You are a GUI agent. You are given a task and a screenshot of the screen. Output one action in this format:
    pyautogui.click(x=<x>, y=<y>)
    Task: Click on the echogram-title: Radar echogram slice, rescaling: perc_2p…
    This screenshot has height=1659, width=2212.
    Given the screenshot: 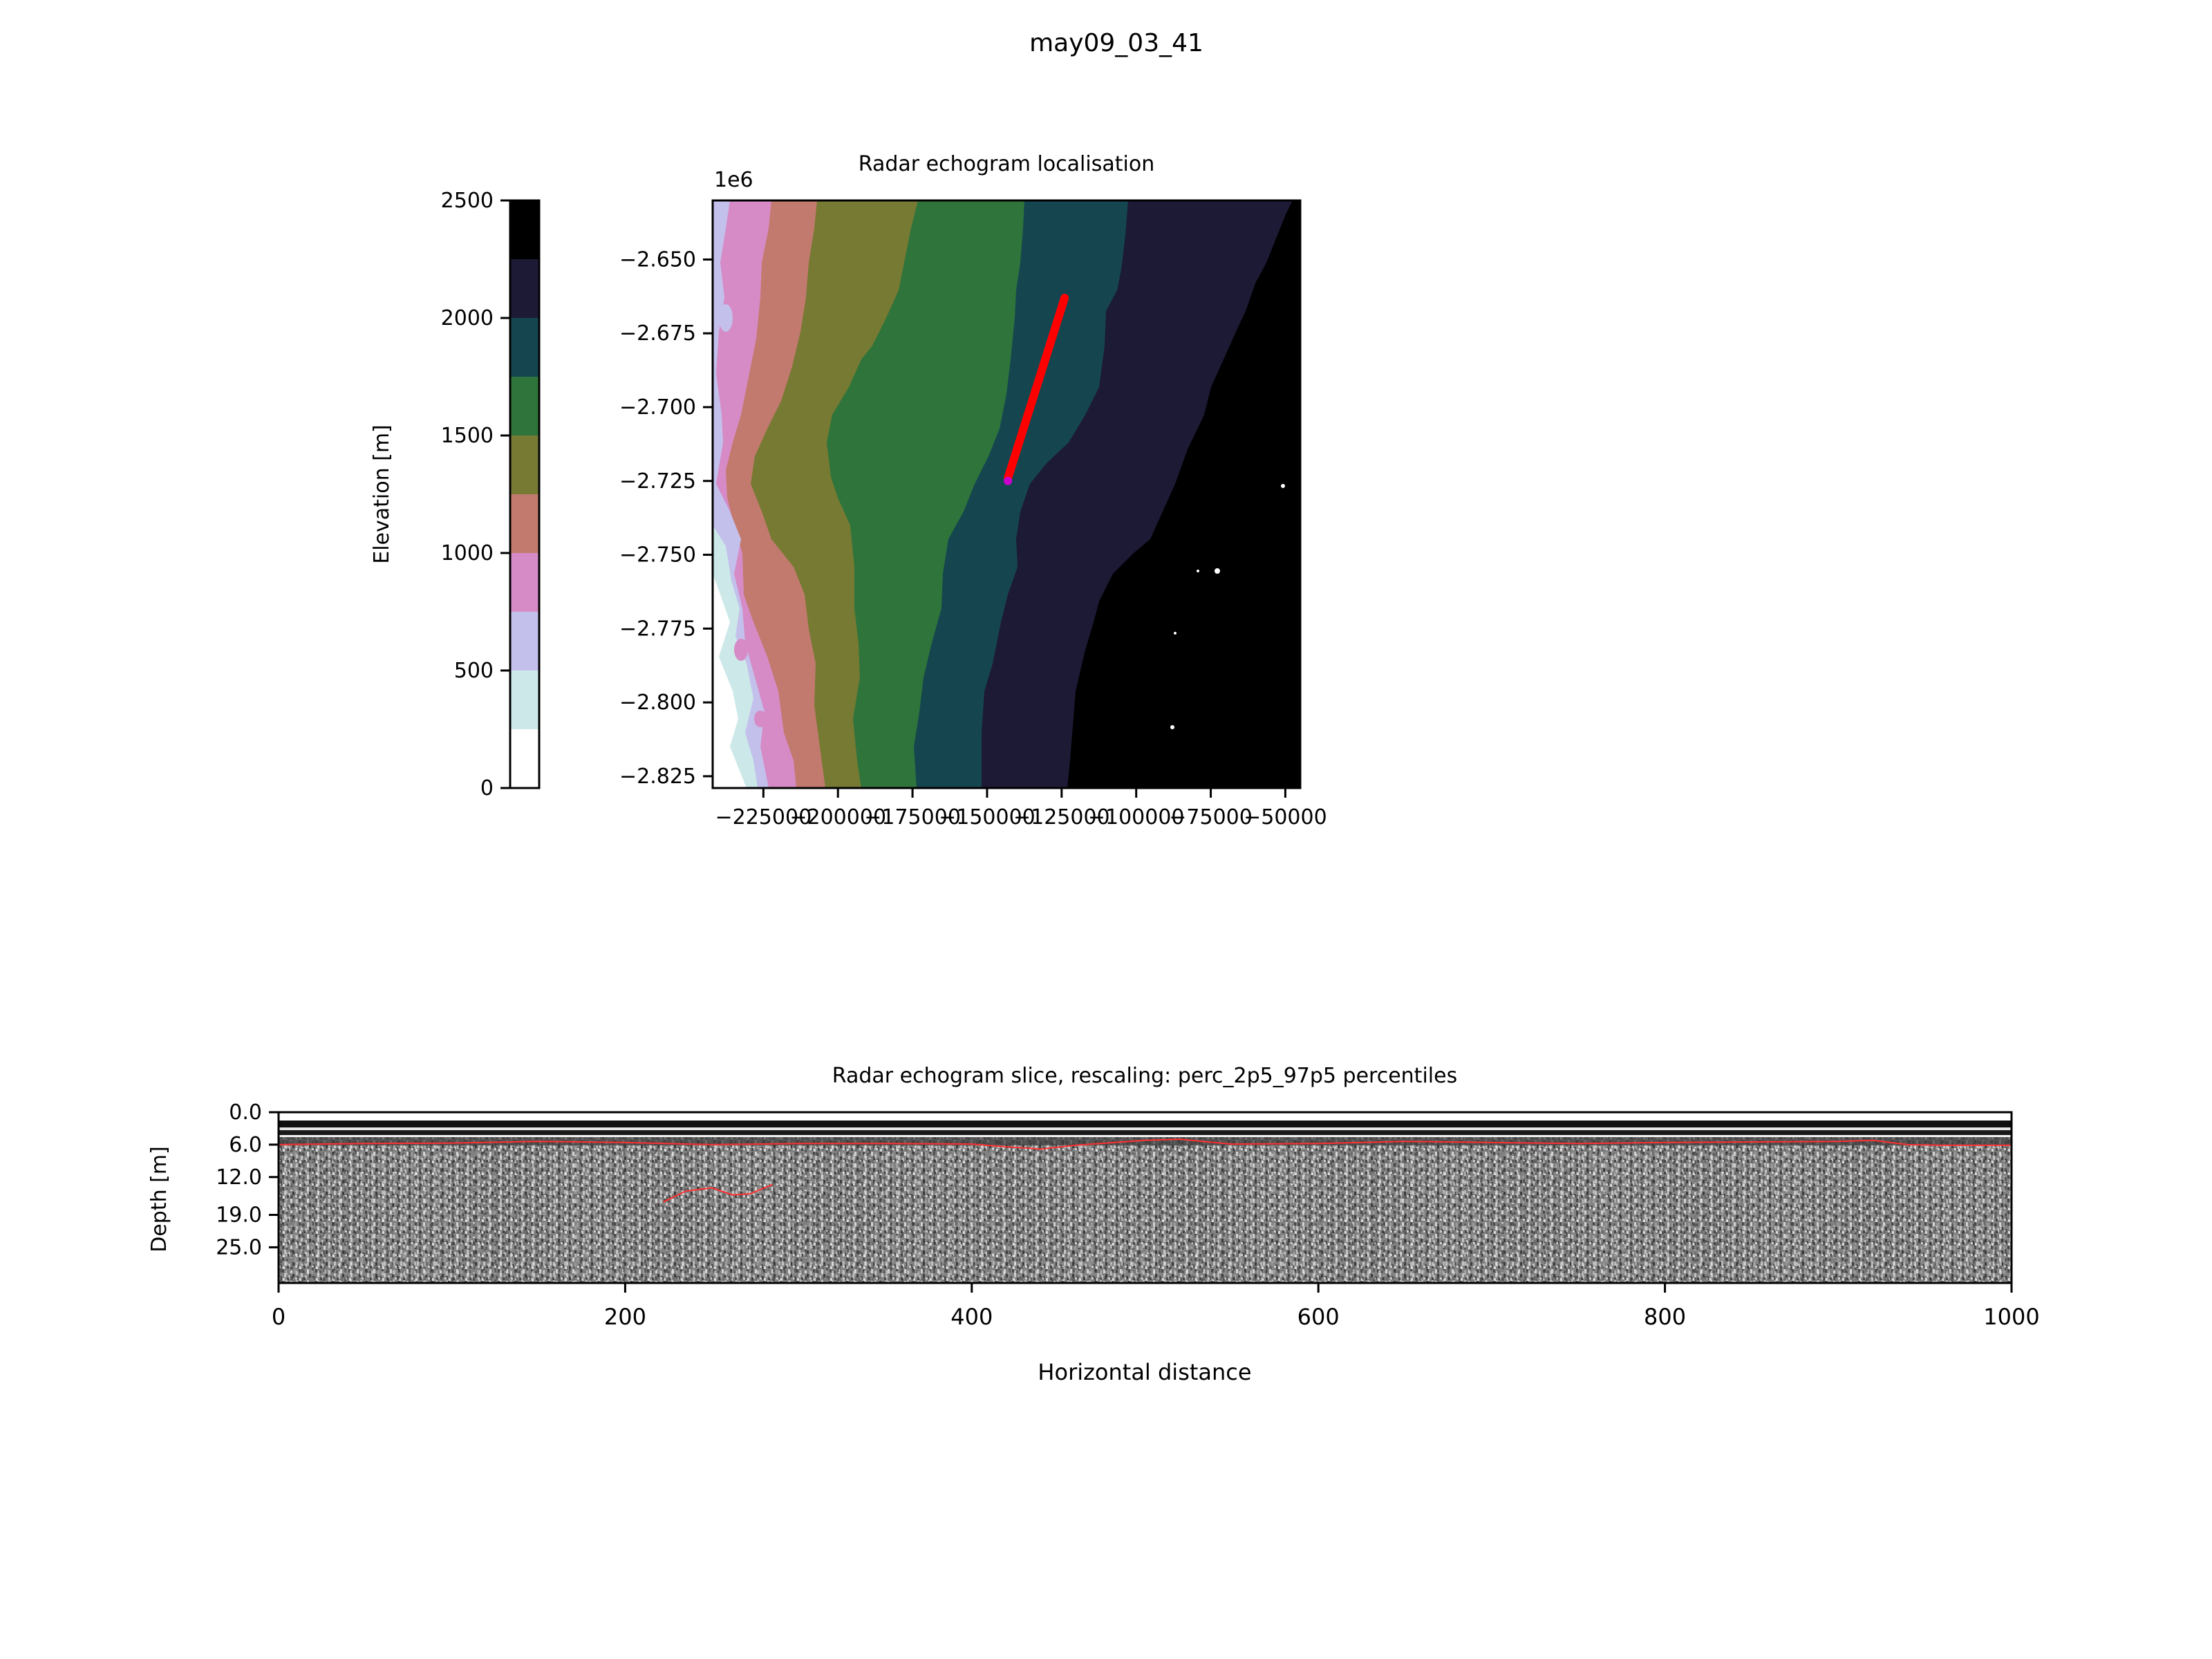 What is the action you would take?
    pyautogui.click(x=1145, y=1076)
    